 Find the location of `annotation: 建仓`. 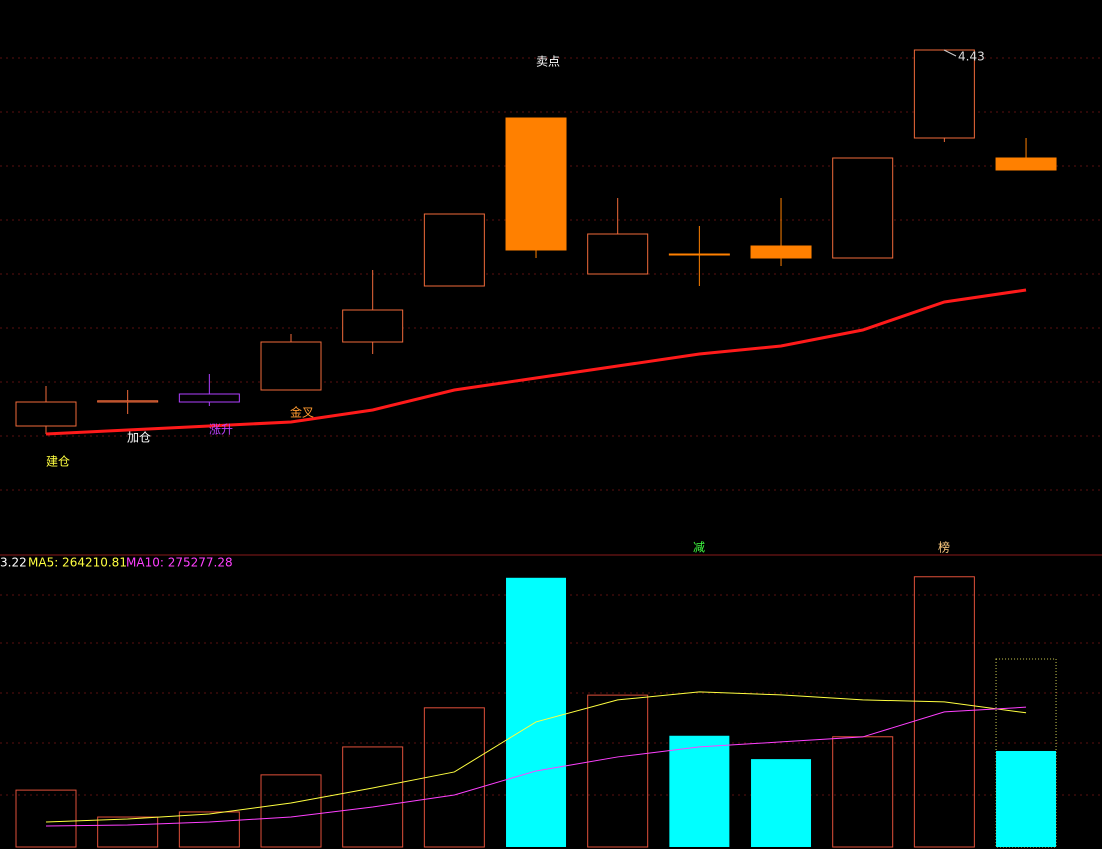

annotation: 建仓 is located at coordinates (58, 462).